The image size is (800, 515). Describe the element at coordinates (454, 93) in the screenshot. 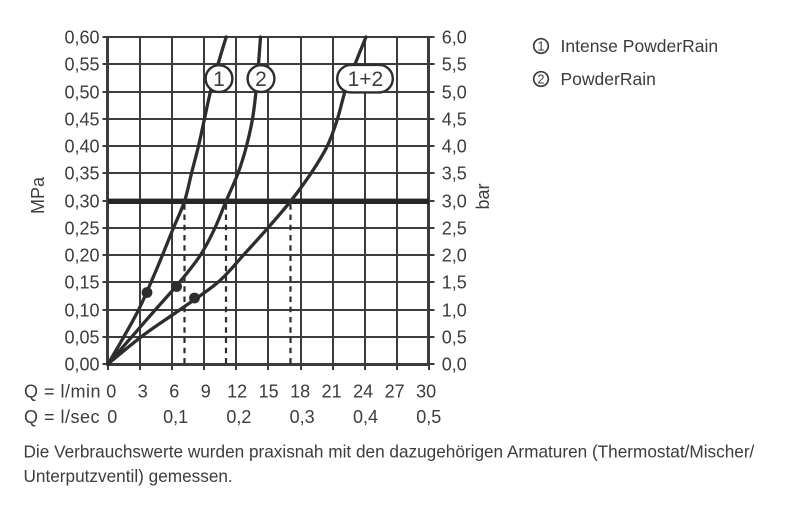

I see `svg-text: 5,0` at that location.